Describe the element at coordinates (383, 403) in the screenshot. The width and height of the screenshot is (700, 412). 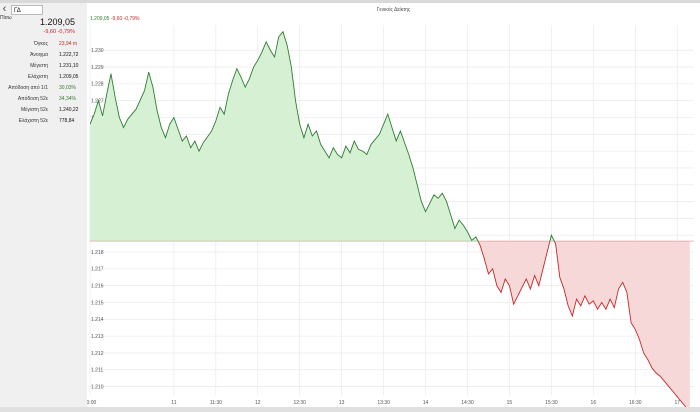
I see `x-tick-label: 13:30` at that location.